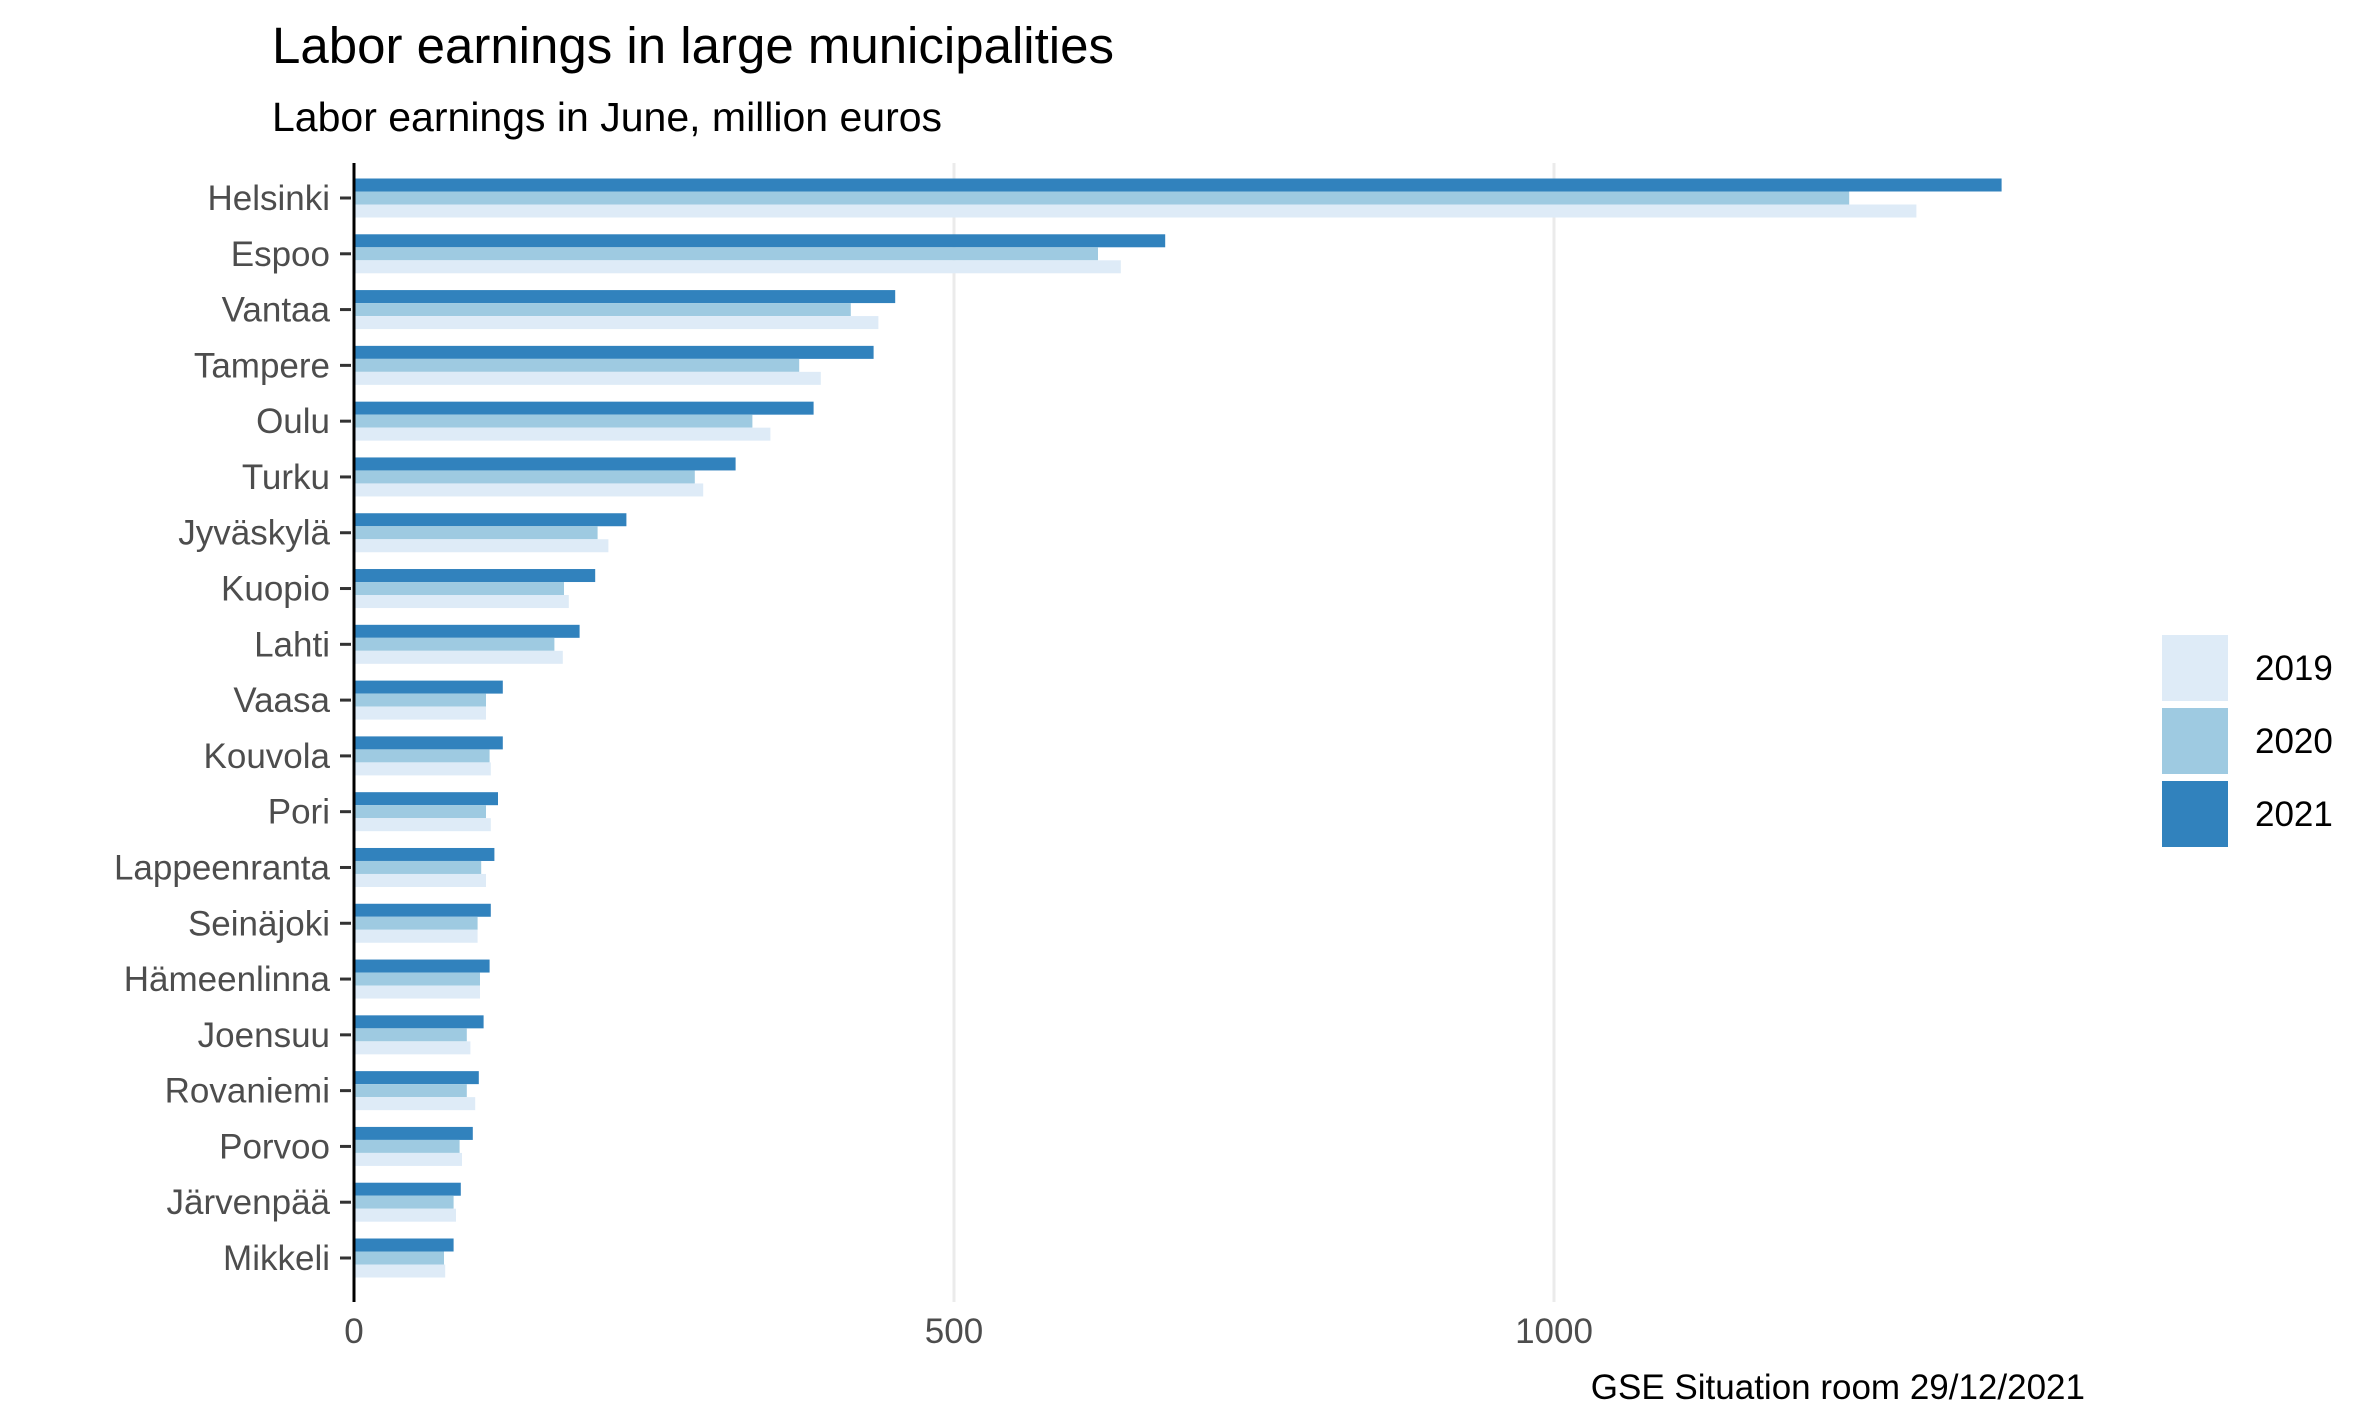  Describe the element at coordinates (254, 533) in the screenshot. I see `ytick-label-6: Jyväskylä` at that location.